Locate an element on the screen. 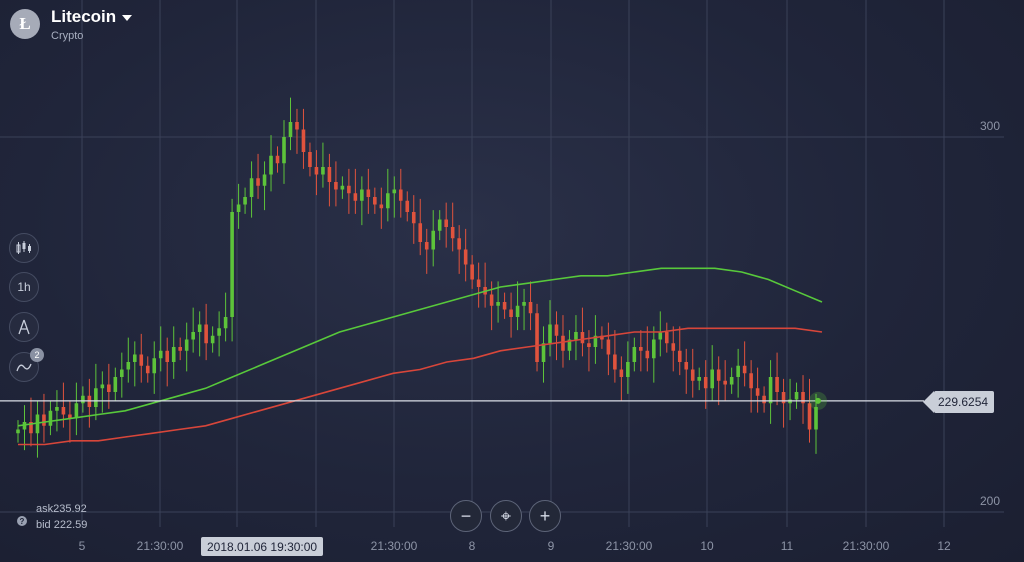 Image resolution: width=1024 pixels, height=562 pixels. timeframe-button: 1h is located at coordinates (24, 287).